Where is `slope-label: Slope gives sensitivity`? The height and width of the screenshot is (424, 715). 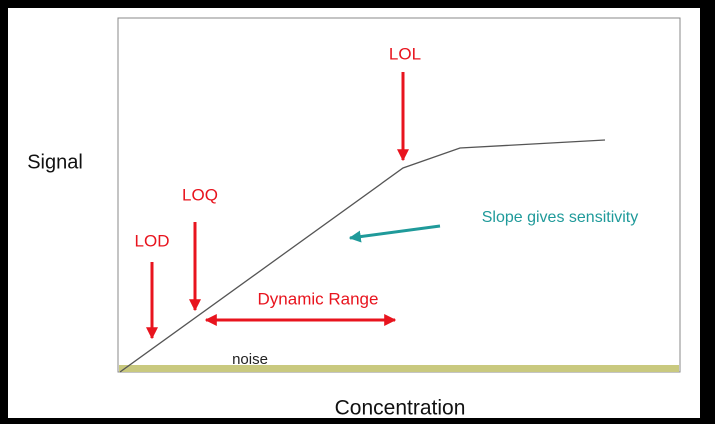 slope-label: Slope gives sensitivity is located at coordinates (560, 217).